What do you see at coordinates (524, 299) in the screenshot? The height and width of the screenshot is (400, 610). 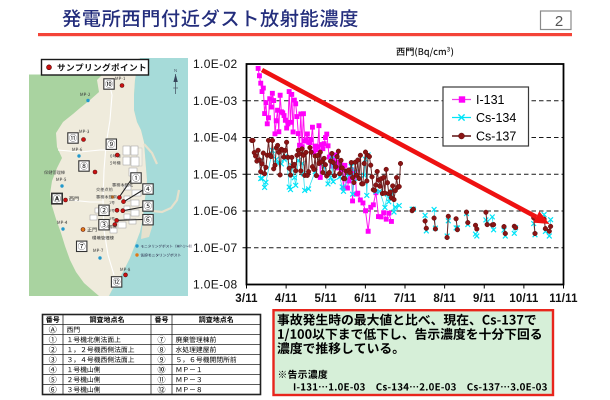 I see `svg-text: 10/11` at bounding box center [524, 299].